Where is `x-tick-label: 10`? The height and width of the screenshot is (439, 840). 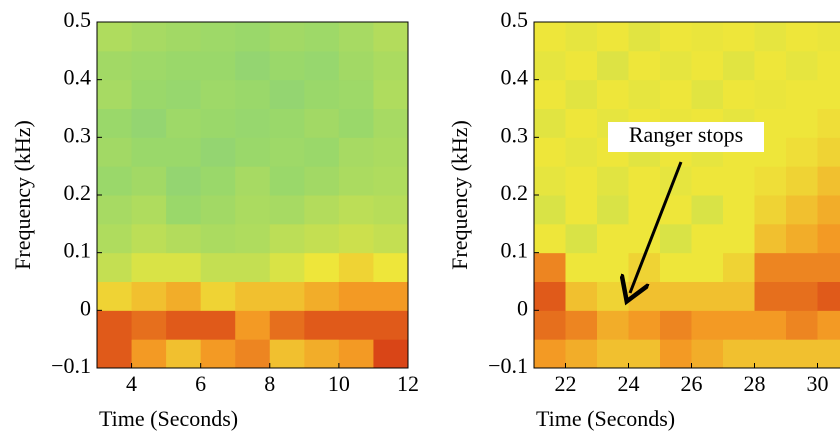 x-tick-label: 10 is located at coordinates (339, 383).